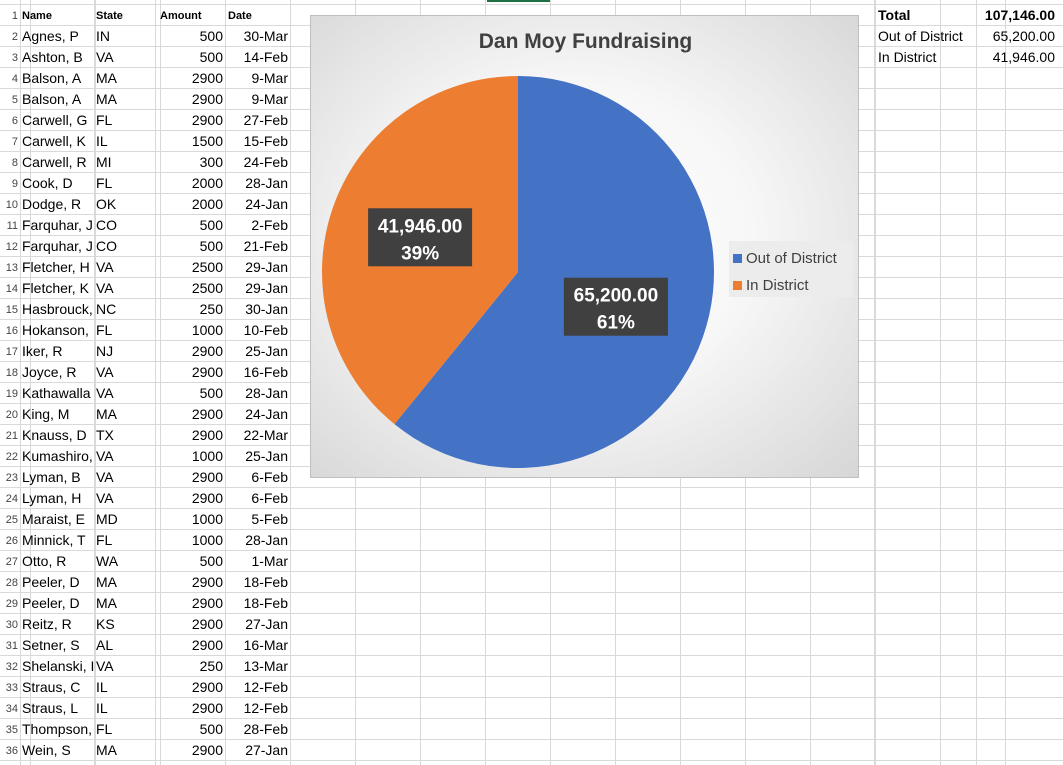  I want to click on cell-name: Peeler, D, so click(51, 603).